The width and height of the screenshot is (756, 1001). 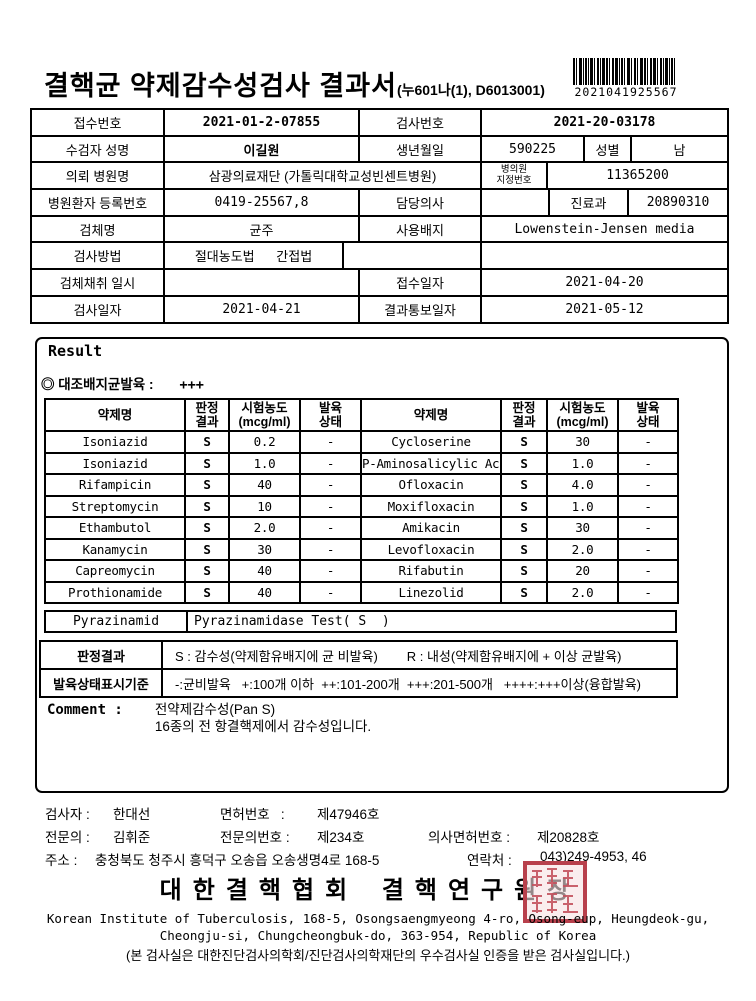 I want to click on pyrazinamid-row: Pyrazinamid Pyrazinamidase Test( S ), so click(x=360, y=621).